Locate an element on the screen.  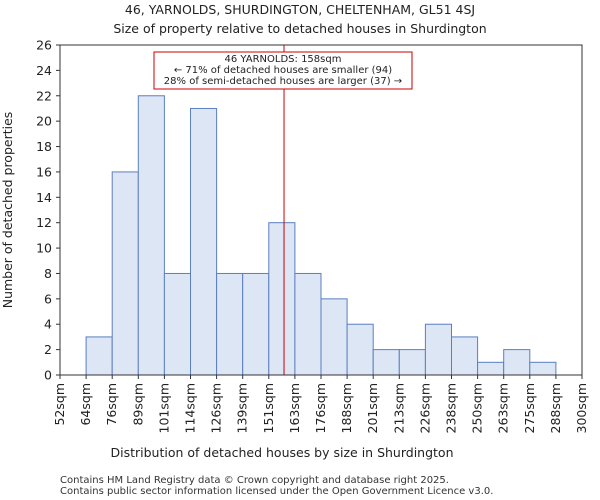
bar-201sqm is located at coordinates (386, 362).